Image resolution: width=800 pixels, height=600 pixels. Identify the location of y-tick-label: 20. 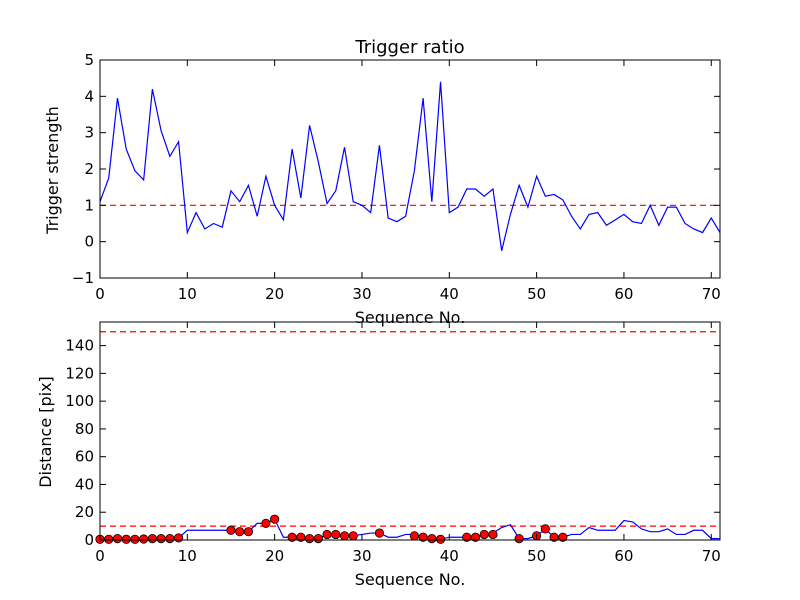
(84, 512).